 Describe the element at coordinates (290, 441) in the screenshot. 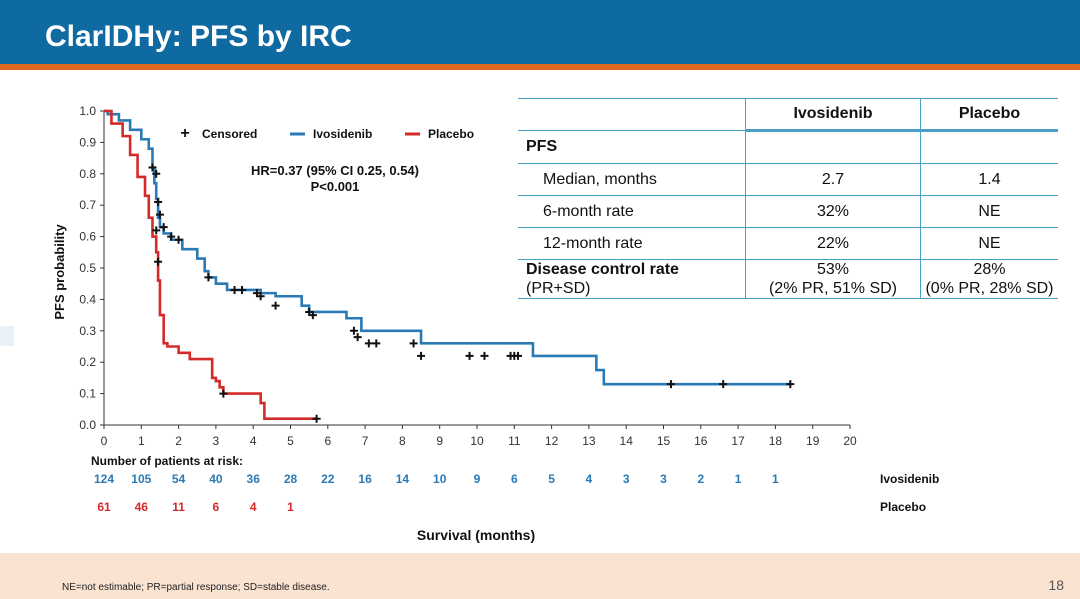

I see `x-tick-label: 5` at that location.